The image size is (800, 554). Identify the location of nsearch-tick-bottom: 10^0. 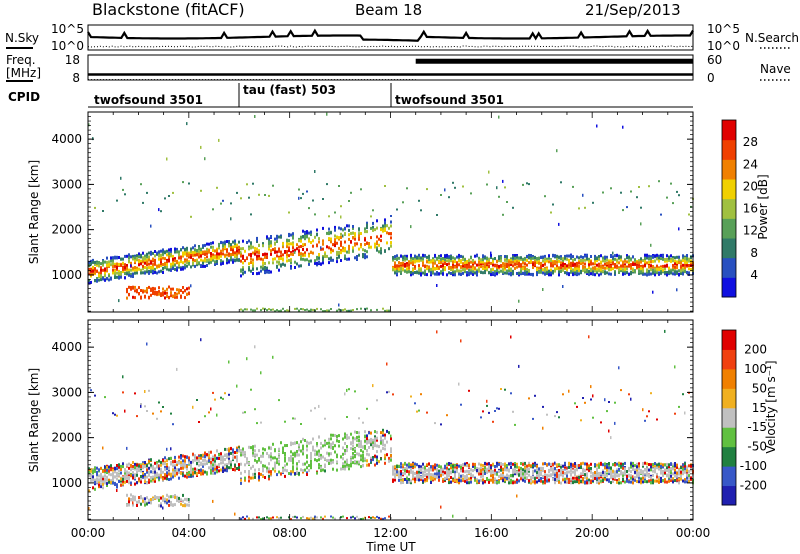
(723, 46).